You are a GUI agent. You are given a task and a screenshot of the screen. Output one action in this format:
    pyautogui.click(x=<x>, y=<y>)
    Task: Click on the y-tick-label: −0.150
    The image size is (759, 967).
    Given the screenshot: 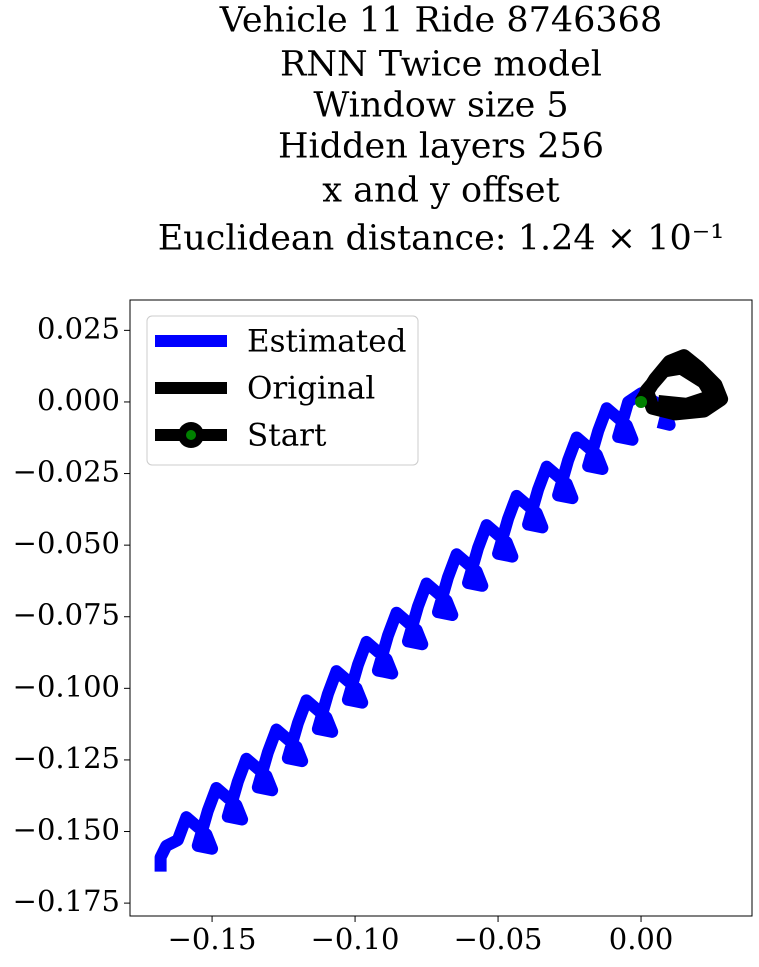 What is the action you would take?
    pyautogui.click(x=66, y=830)
    